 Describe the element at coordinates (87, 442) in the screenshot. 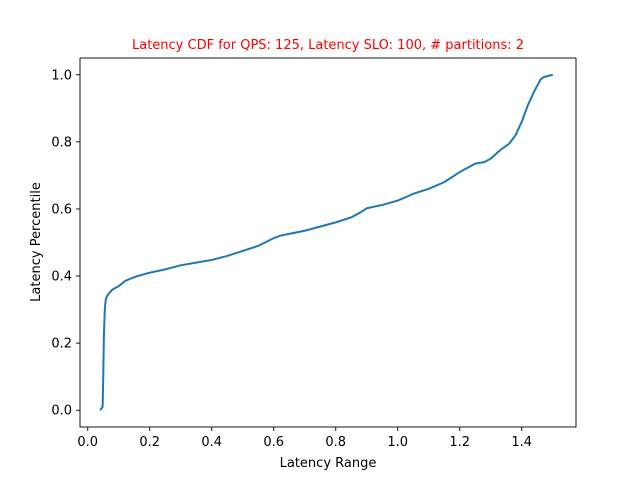

I see `x-tick-label: 0.0` at that location.